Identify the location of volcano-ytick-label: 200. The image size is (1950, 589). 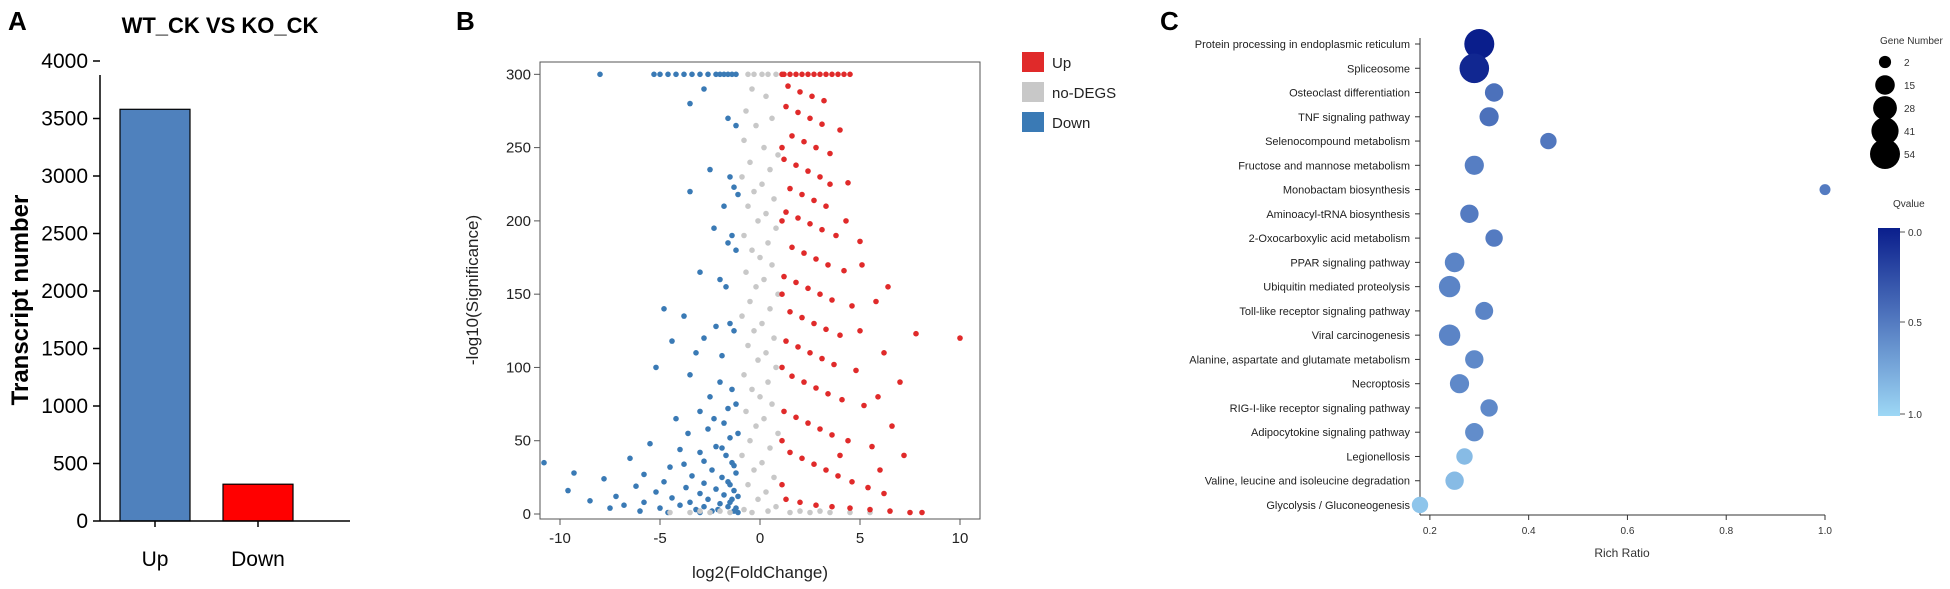
(518, 221).